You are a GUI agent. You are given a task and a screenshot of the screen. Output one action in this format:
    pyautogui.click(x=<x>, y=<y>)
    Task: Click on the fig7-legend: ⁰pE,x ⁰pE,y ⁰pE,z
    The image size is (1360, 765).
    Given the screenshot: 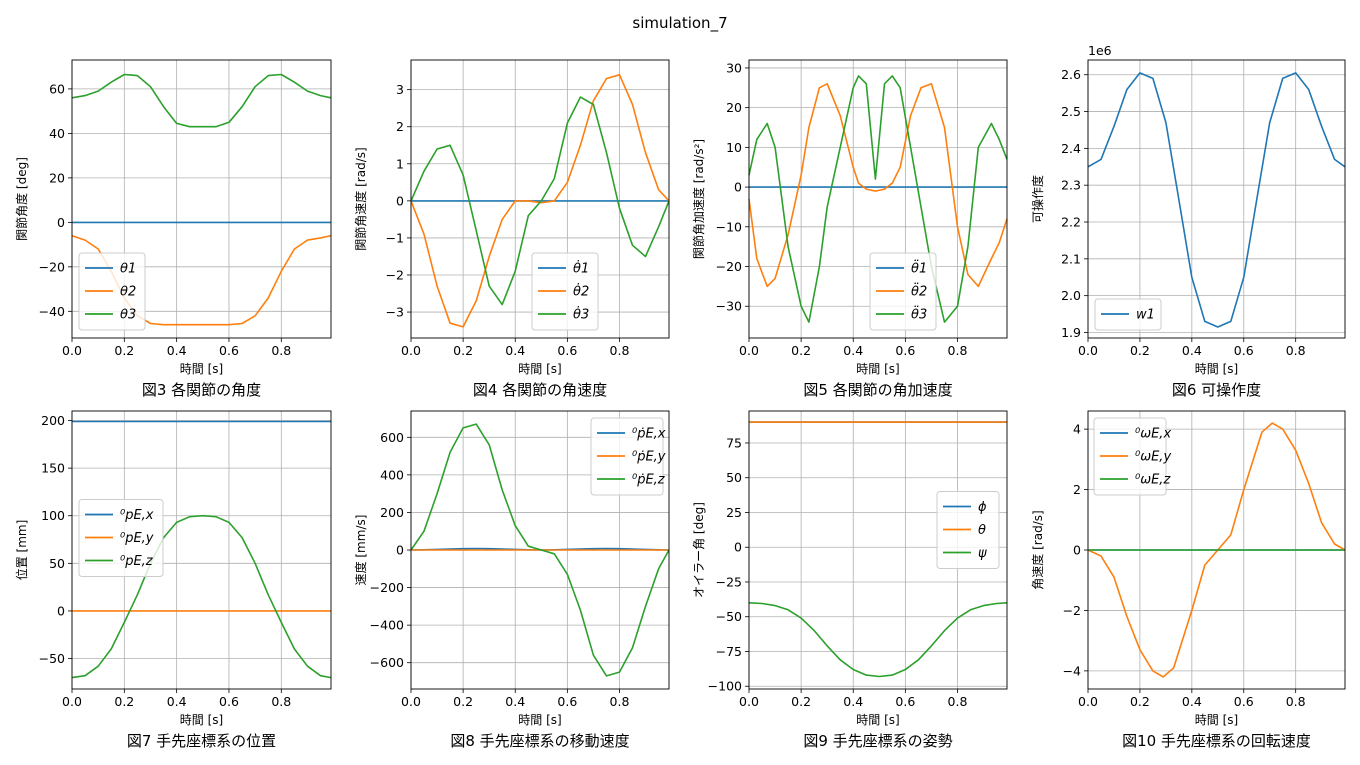 What is the action you would take?
    pyautogui.click(x=121, y=538)
    